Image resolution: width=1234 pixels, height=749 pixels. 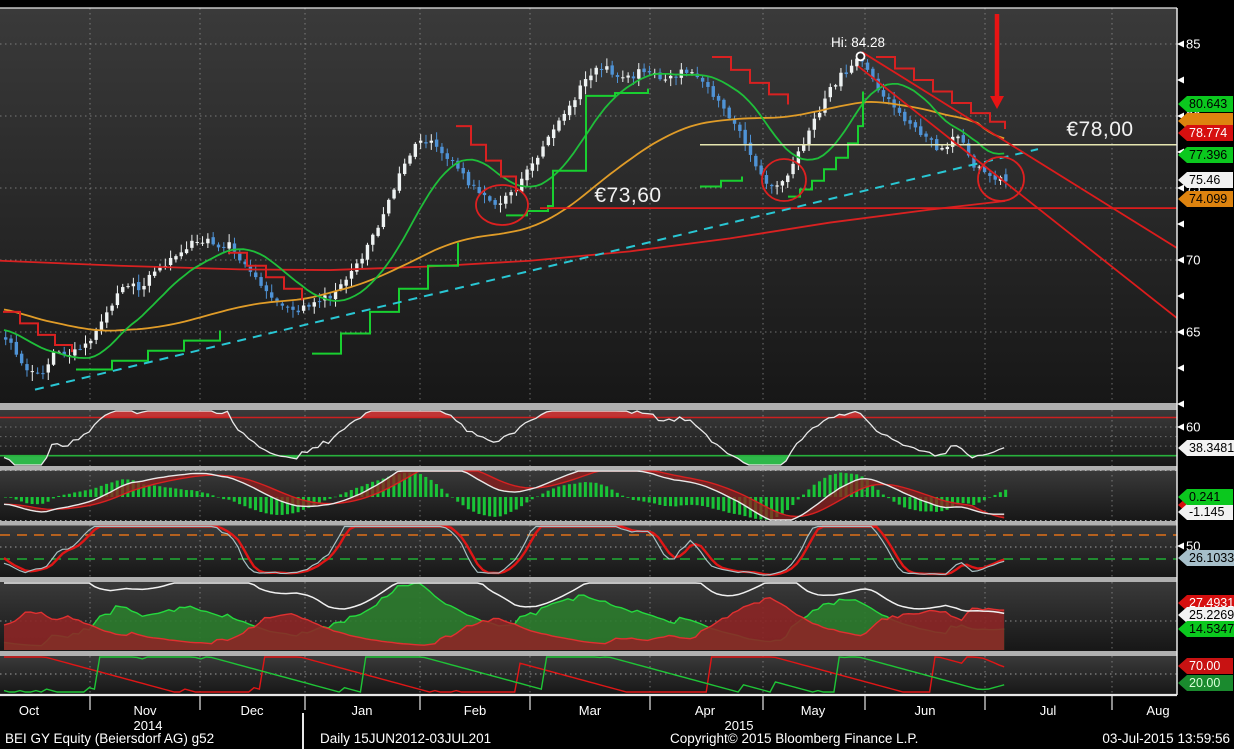 I want to click on month-label-may: May, so click(x=813, y=710).